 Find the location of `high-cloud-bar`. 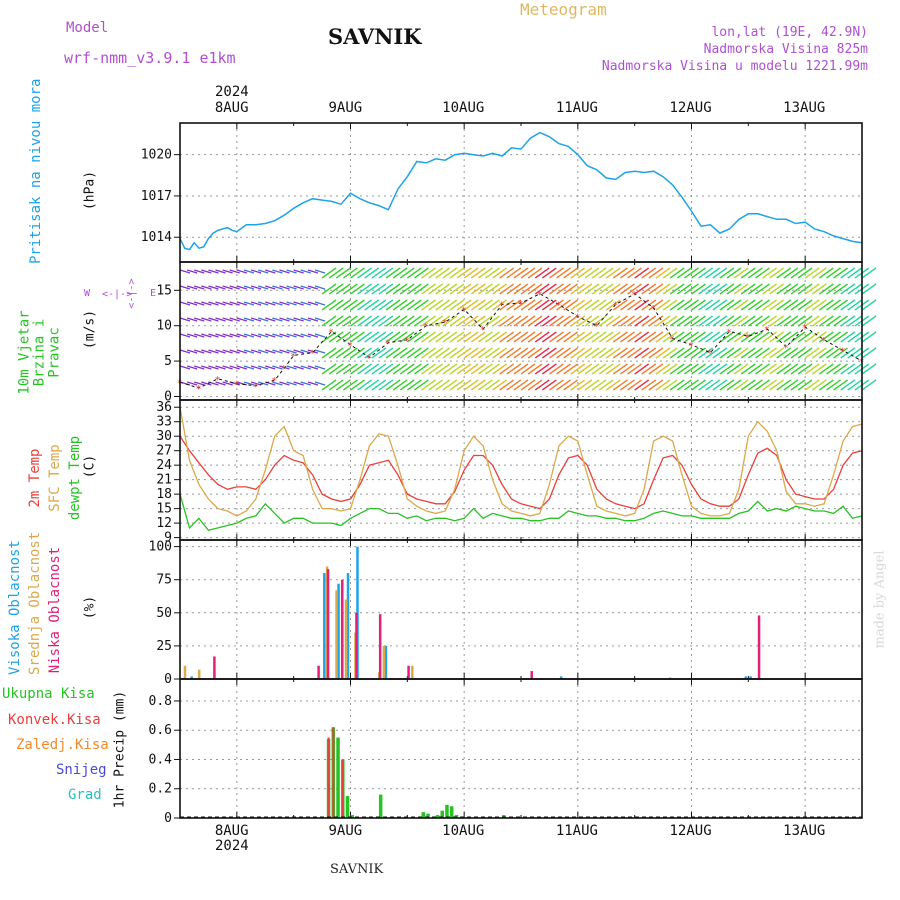

high-cloud-bar is located at coordinates (386, 662).